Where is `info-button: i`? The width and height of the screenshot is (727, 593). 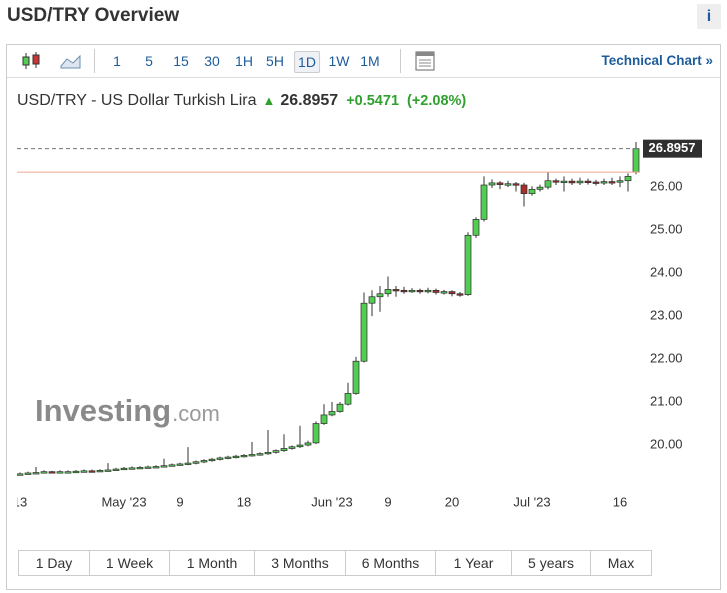 info-button: i is located at coordinates (709, 16).